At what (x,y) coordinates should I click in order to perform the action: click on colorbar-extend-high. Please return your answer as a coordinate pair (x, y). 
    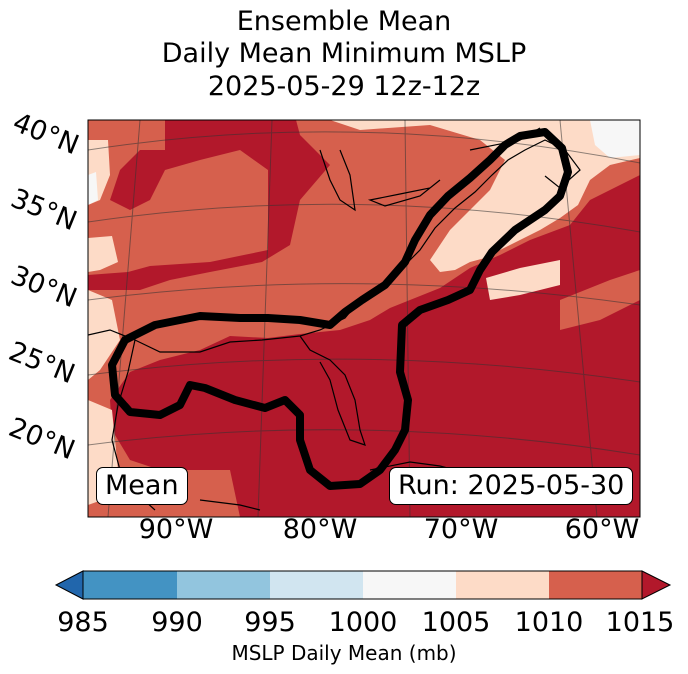
    Looking at the image, I should click on (656, 585).